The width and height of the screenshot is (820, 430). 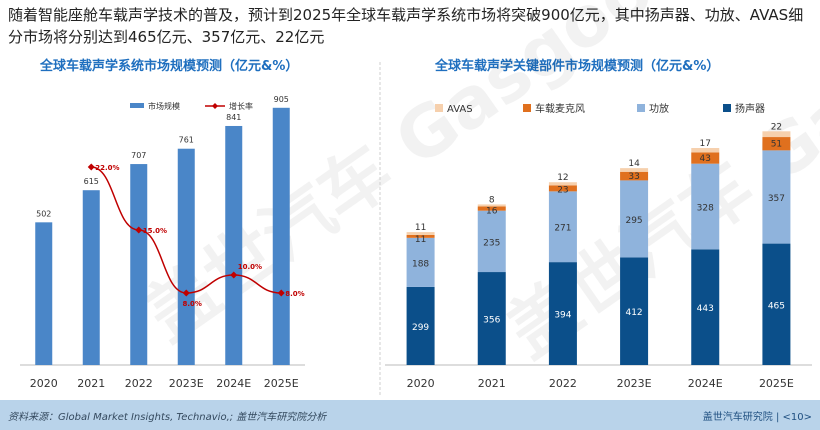 What do you see at coordinates (659, 108) in the screenshot?
I see `chart2-legend-label: 功放` at bounding box center [659, 108].